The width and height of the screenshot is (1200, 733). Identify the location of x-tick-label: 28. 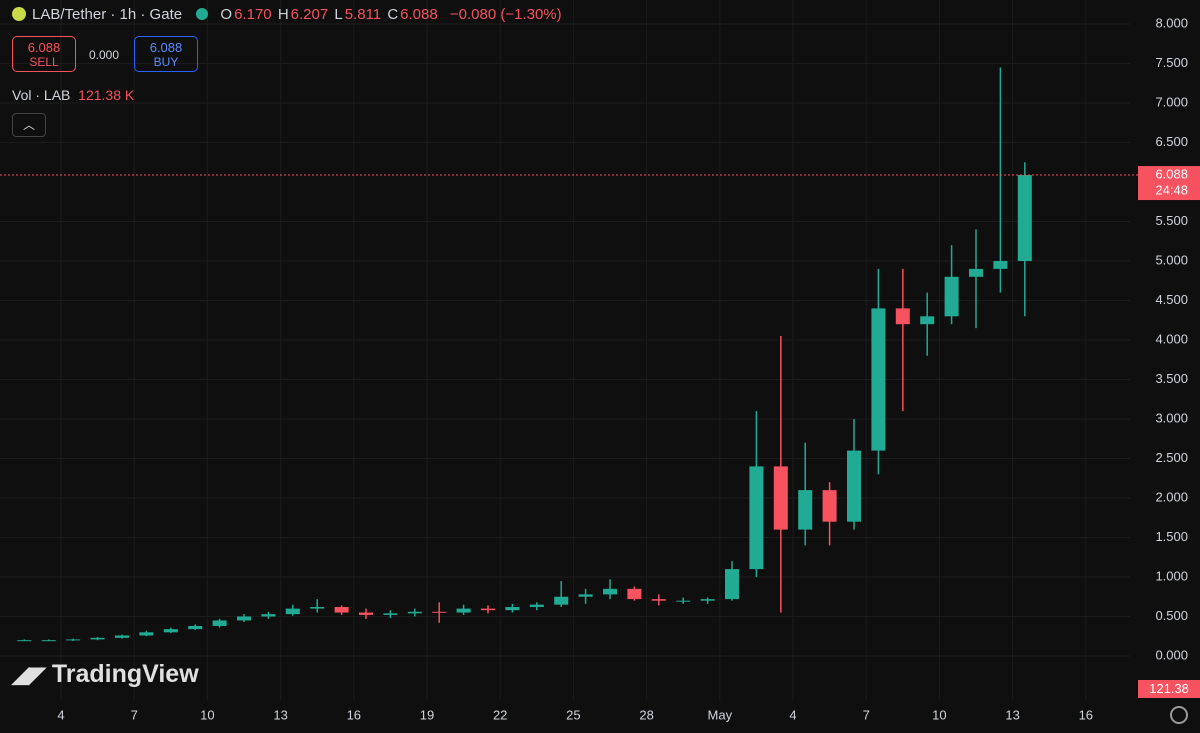
(646, 714).